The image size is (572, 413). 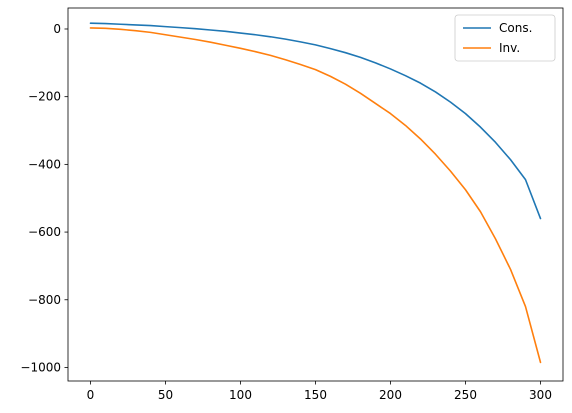 I want to click on x-tick-label: 200, so click(x=390, y=395).